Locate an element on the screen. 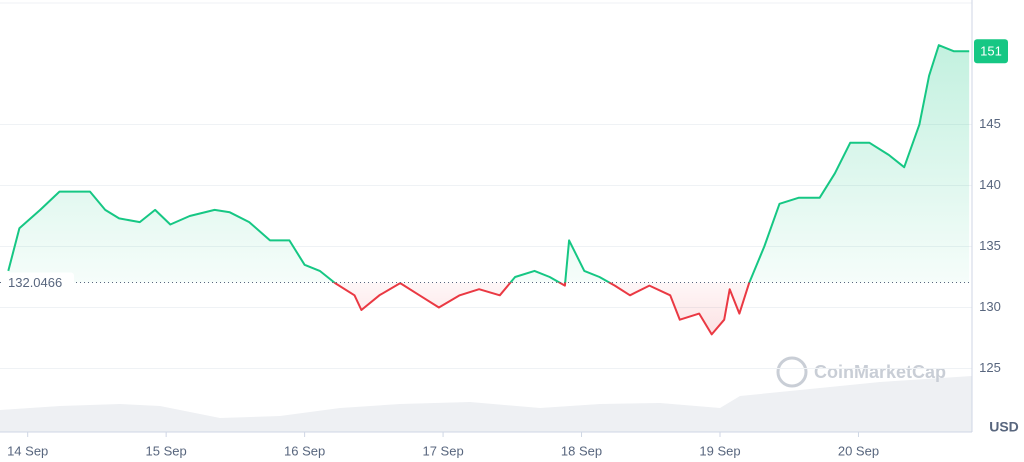  y-tick-label: 135 is located at coordinates (990, 245).